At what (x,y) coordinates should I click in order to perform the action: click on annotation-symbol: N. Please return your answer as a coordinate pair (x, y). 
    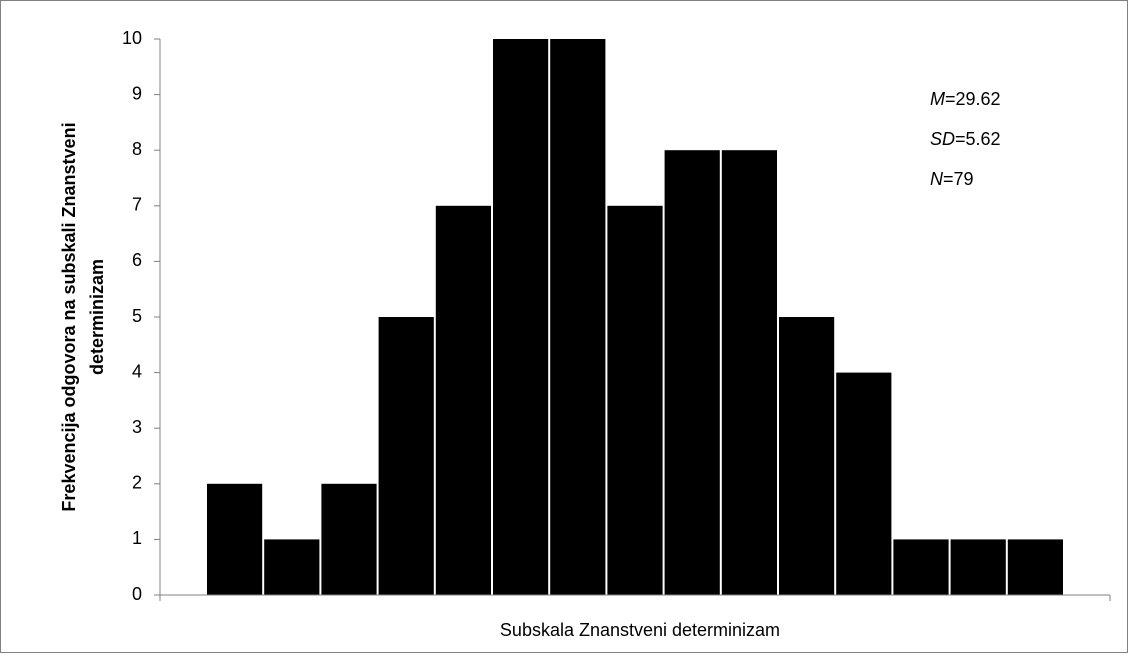
    Looking at the image, I should click on (937, 179).